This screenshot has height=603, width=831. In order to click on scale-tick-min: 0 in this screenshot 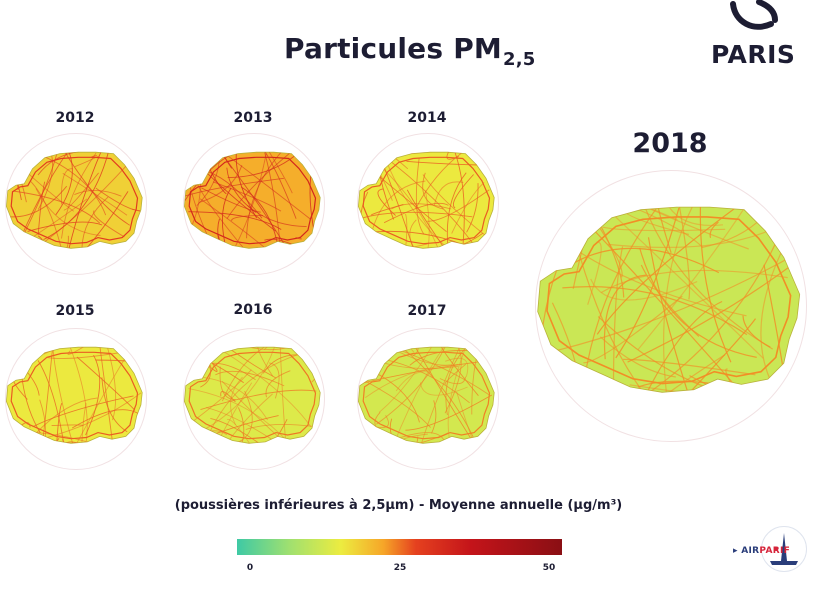, I will do `click(250, 568)`.